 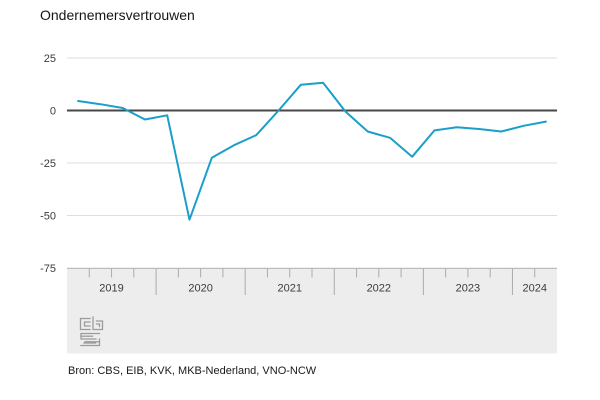 What do you see at coordinates (468, 289) in the screenshot?
I see `x-year-label: 2023` at bounding box center [468, 289].